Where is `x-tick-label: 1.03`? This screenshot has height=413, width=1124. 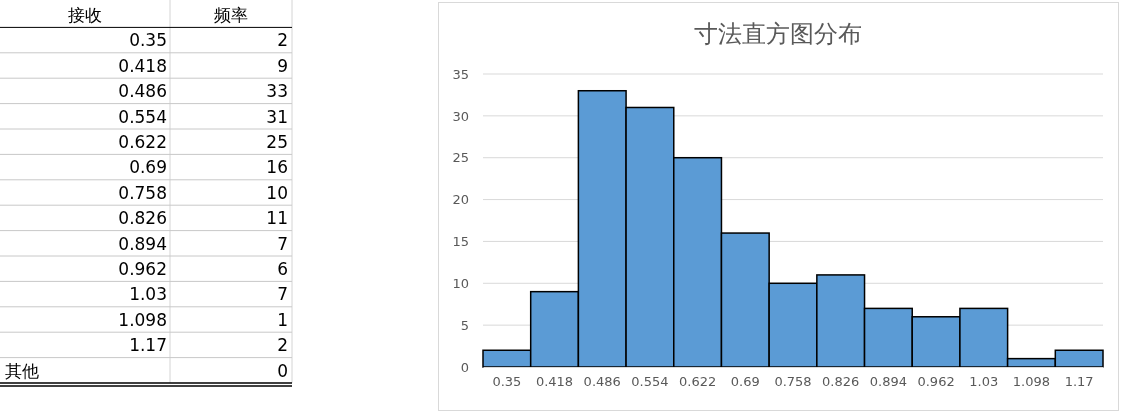
x-tick-label: 1.03 is located at coordinates (984, 382).